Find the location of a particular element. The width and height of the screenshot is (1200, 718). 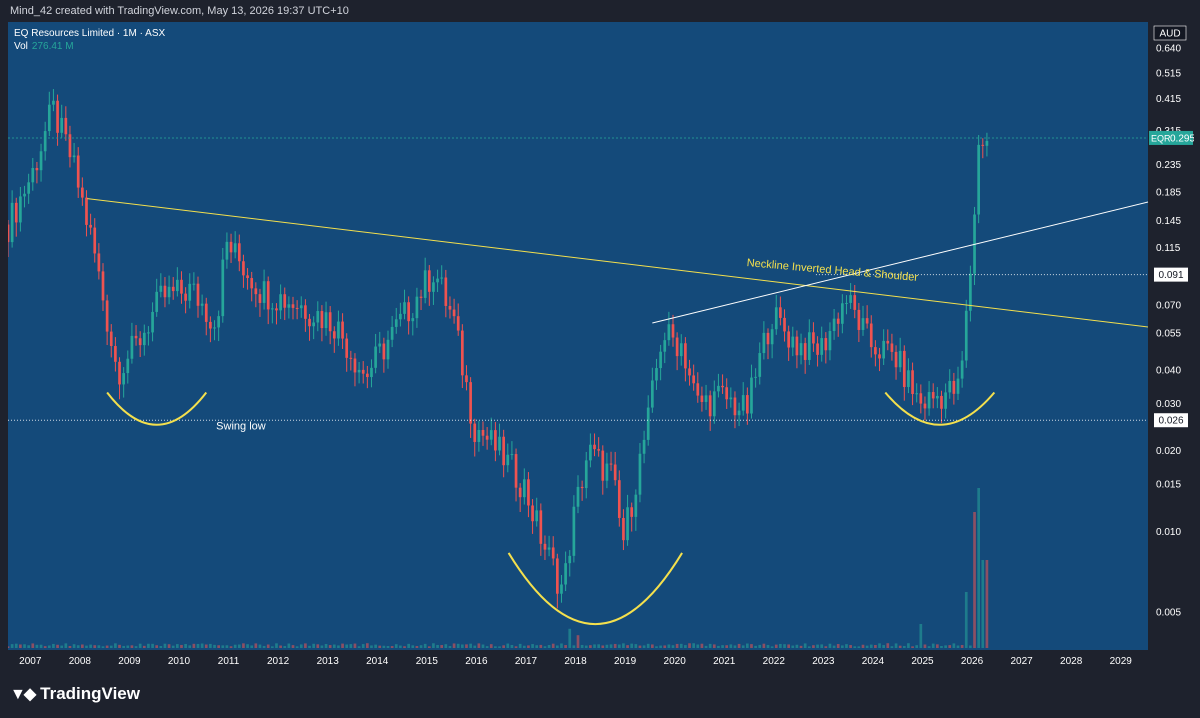

time-tick-label: 2018 is located at coordinates (575, 661).